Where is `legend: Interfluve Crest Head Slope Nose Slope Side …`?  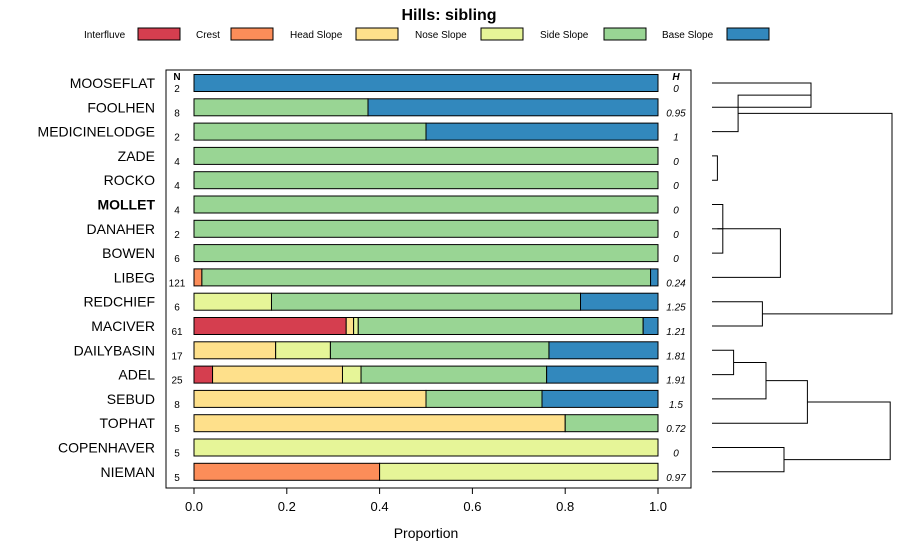
legend: Interfluve Crest Head Slope Nose Slope Side … is located at coordinates (427, 34).